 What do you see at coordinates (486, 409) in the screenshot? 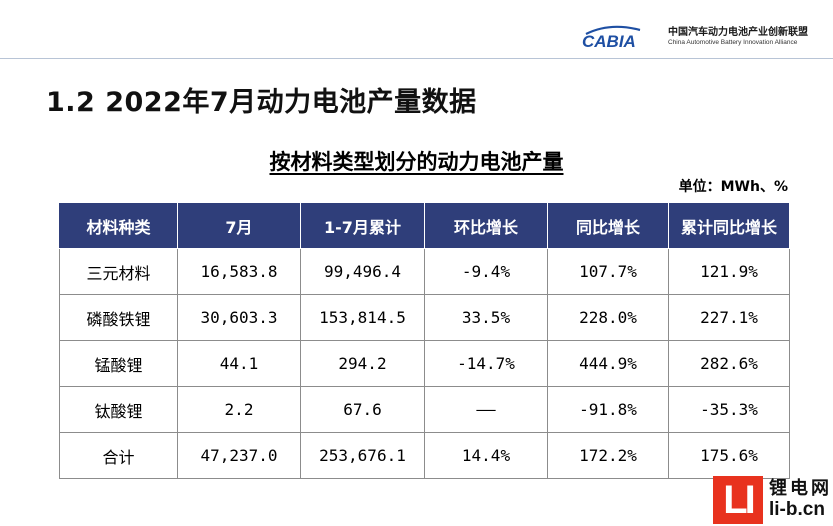
I see `cell-mom: ——` at bounding box center [486, 409].